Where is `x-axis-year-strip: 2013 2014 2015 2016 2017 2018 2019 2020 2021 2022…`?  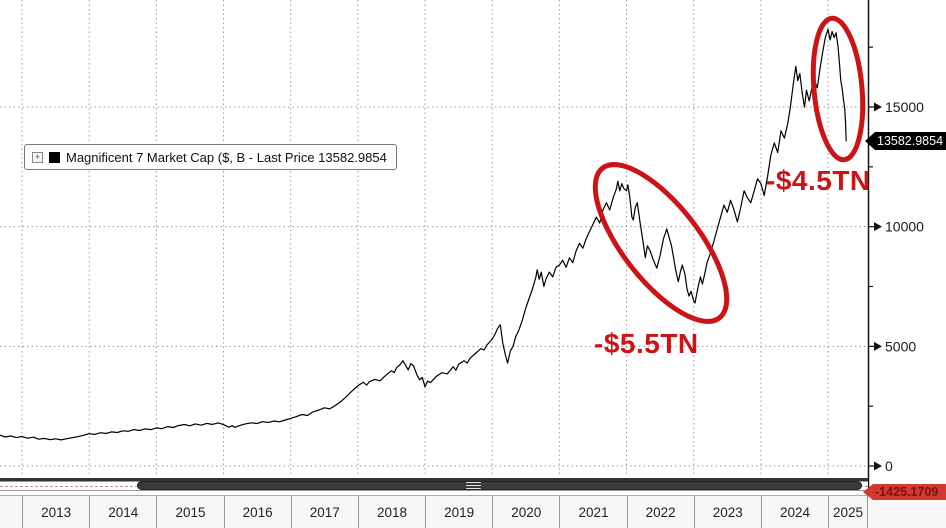 x-axis-year-strip: 2013 2014 2015 2016 2017 2018 2019 2020 2021 2022… is located at coordinates (473, 511).